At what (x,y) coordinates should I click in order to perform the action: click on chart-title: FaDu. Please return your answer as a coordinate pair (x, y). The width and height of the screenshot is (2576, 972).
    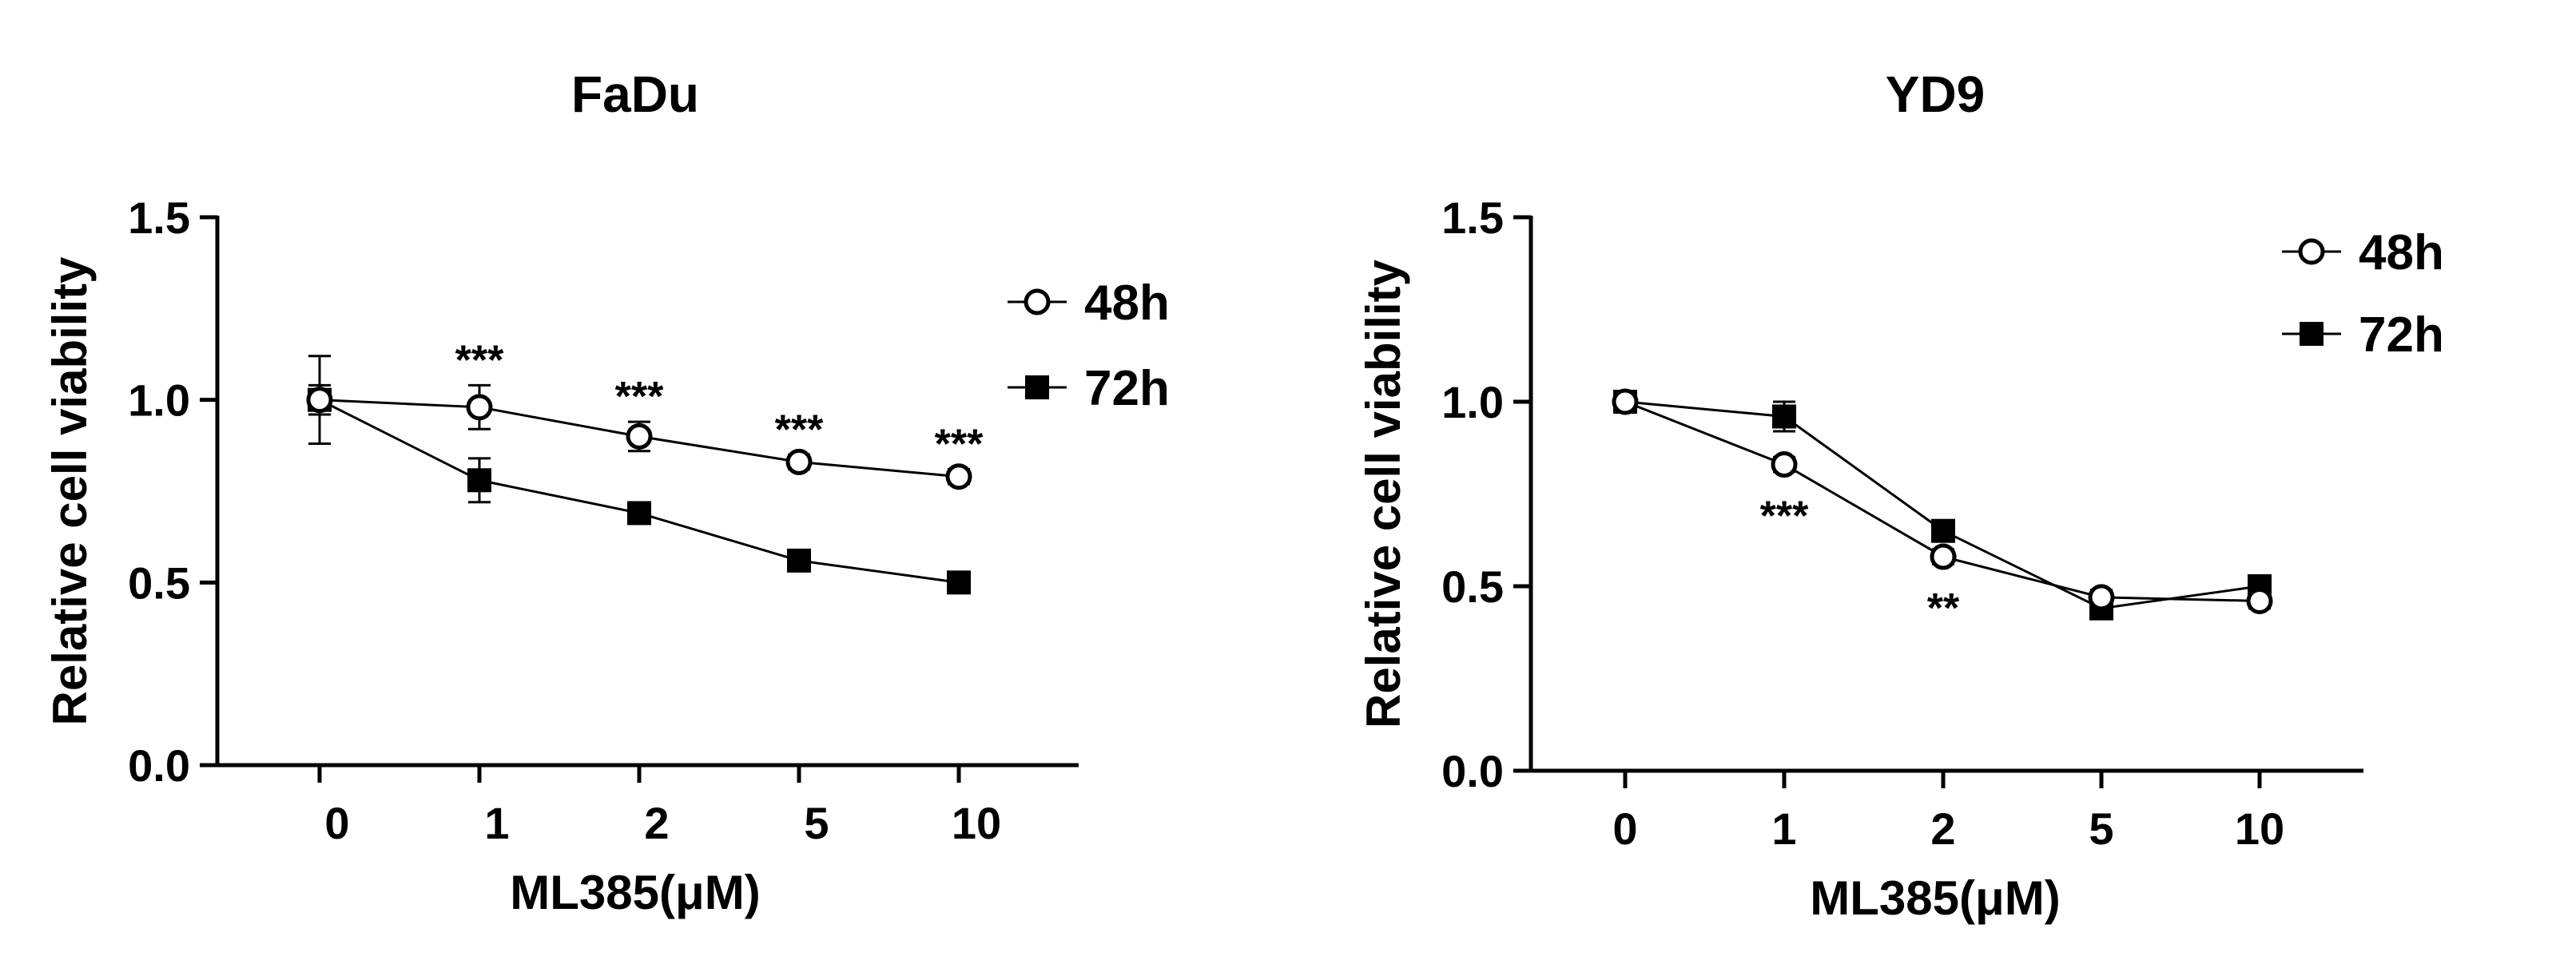
    Looking at the image, I should click on (635, 94).